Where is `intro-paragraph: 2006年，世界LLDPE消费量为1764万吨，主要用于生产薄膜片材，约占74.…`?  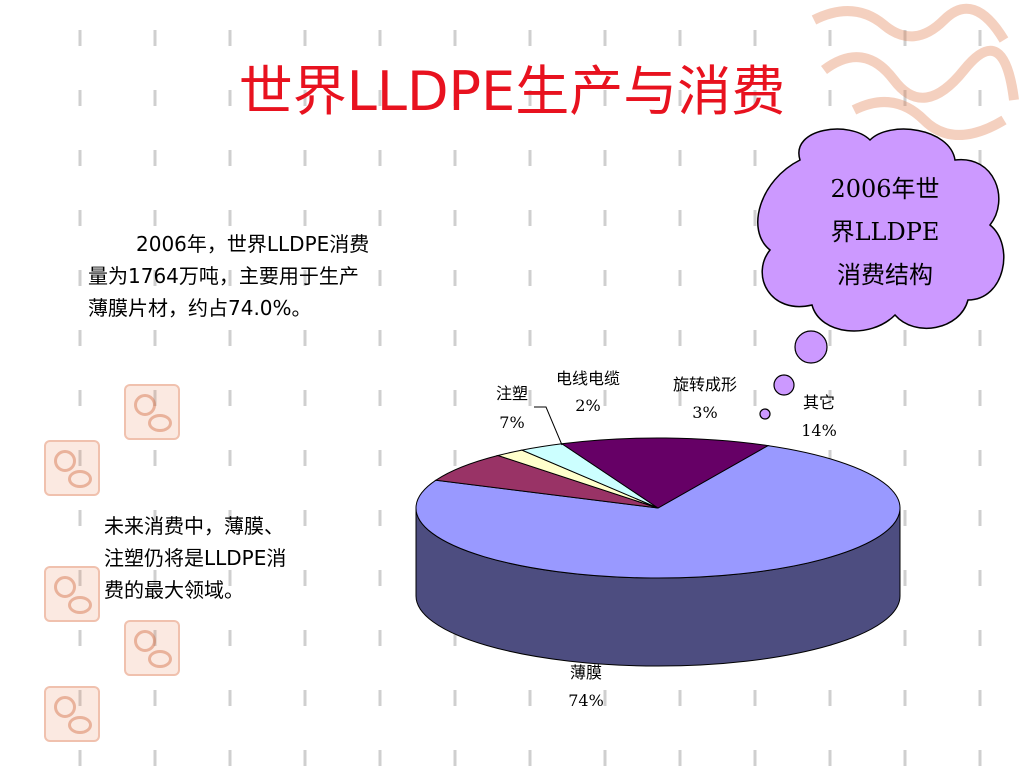 intro-paragraph: 2006年，世界LLDPE消费量为1764万吨，主要用于生产薄膜片材，约占74.… is located at coordinates (229, 276).